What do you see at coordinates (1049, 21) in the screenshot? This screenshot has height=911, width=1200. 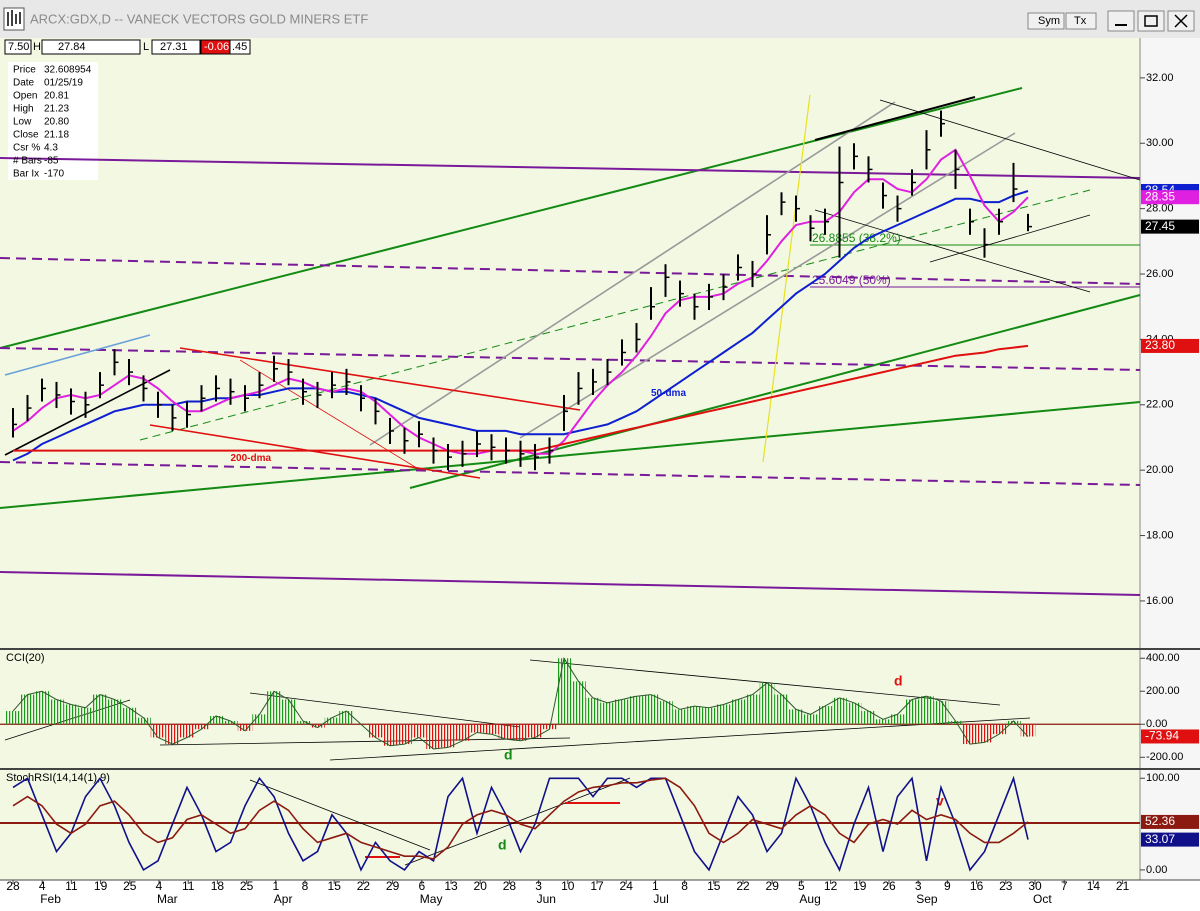 I see `sym-button-label: Sym` at bounding box center [1049, 21].